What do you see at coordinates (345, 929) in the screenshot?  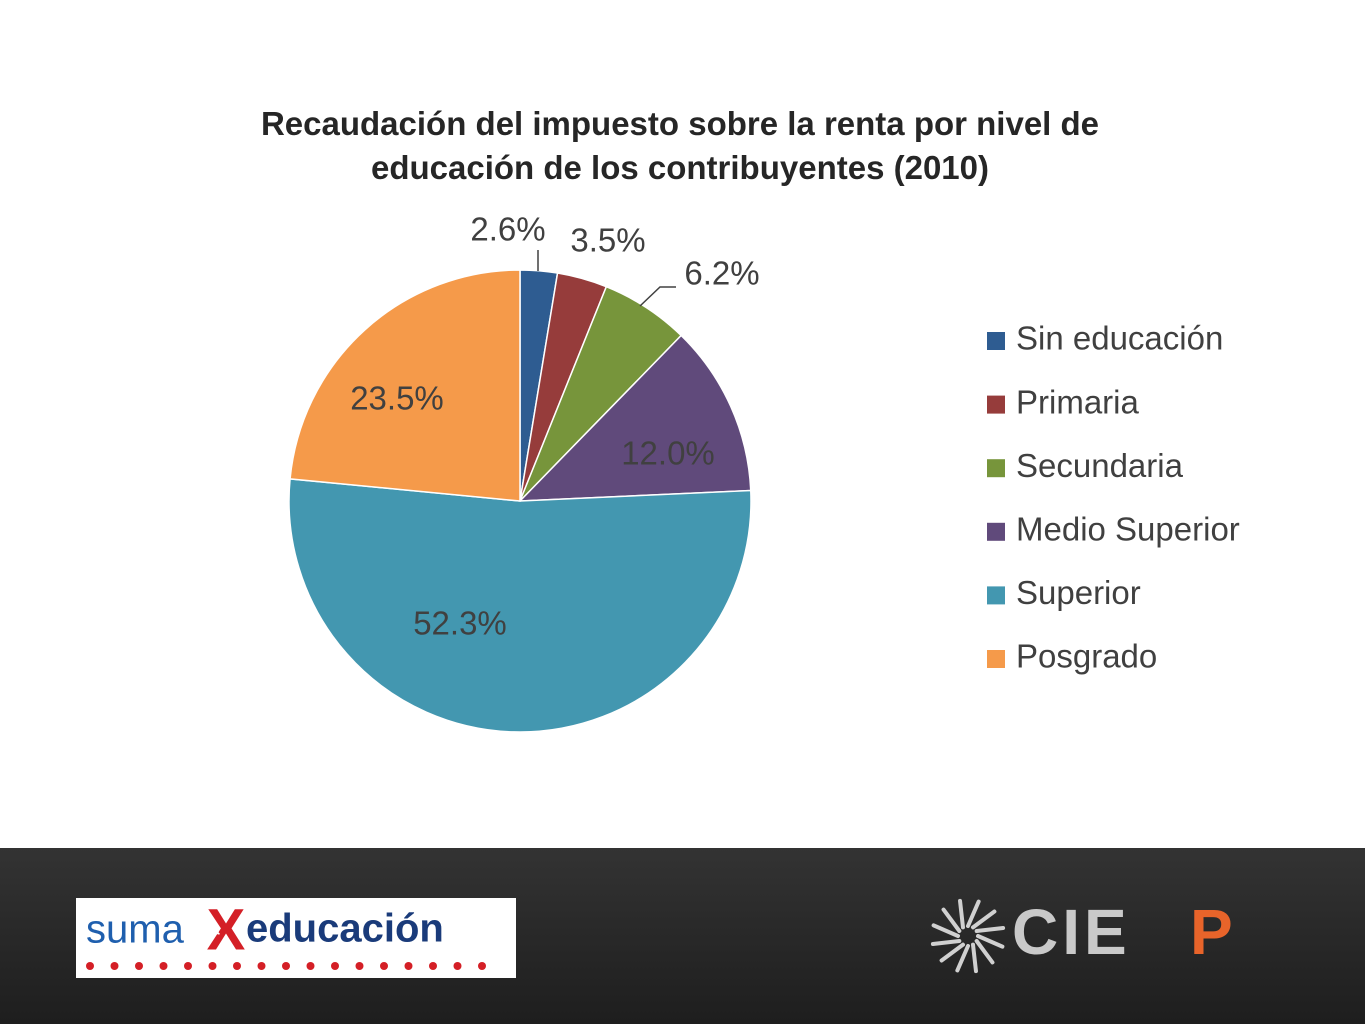 I see `logo-educacion: educación` at bounding box center [345, 929].